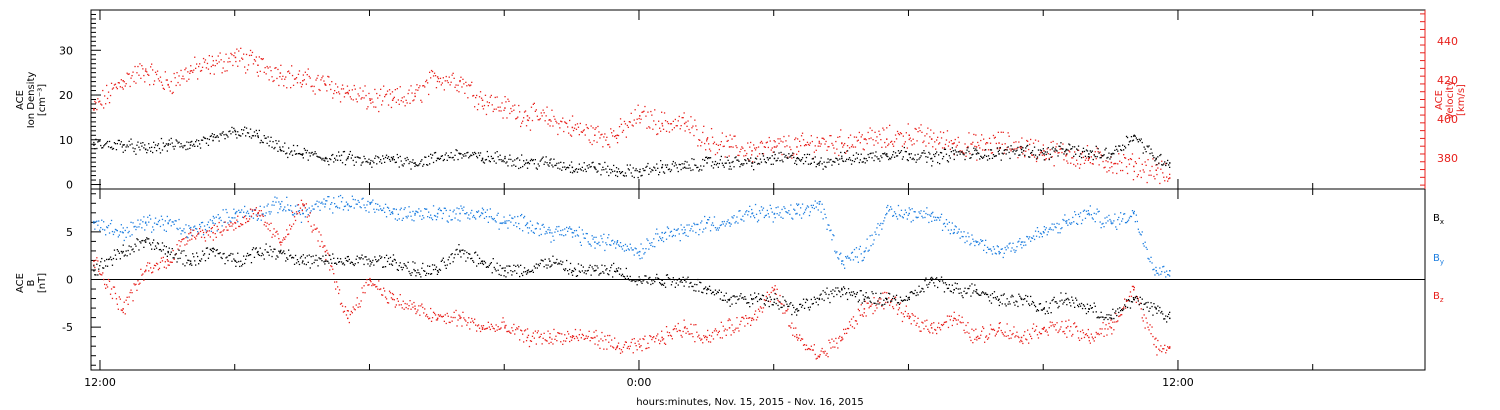 Image resolution: width=1500 pixels, height=410 pixels. What do you see at coordinates (123, 232) in the screenshot?
I see `by-series-datapoint` at bounding box center [123, 232].